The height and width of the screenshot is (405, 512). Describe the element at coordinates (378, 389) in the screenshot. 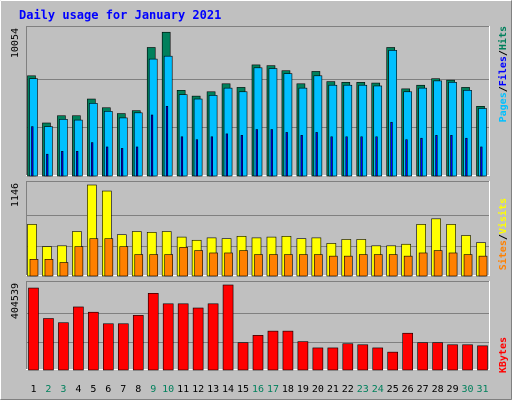

I see `day-label-24: 24` at that location.